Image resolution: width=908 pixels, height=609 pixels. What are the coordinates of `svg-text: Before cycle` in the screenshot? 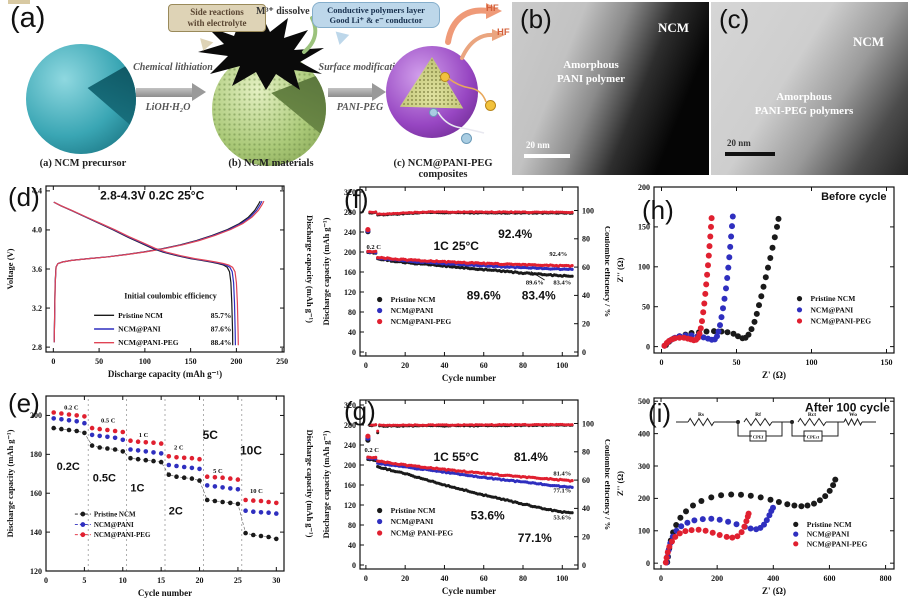 It's located at (853, 197).